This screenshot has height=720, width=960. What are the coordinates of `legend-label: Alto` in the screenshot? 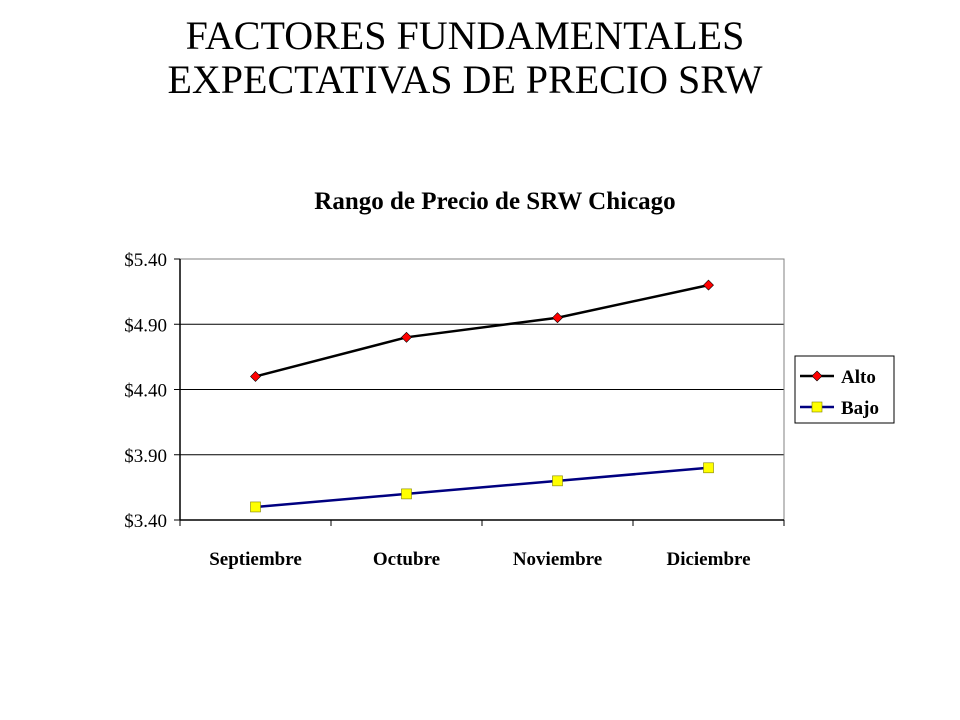 It's located at (858, 377).